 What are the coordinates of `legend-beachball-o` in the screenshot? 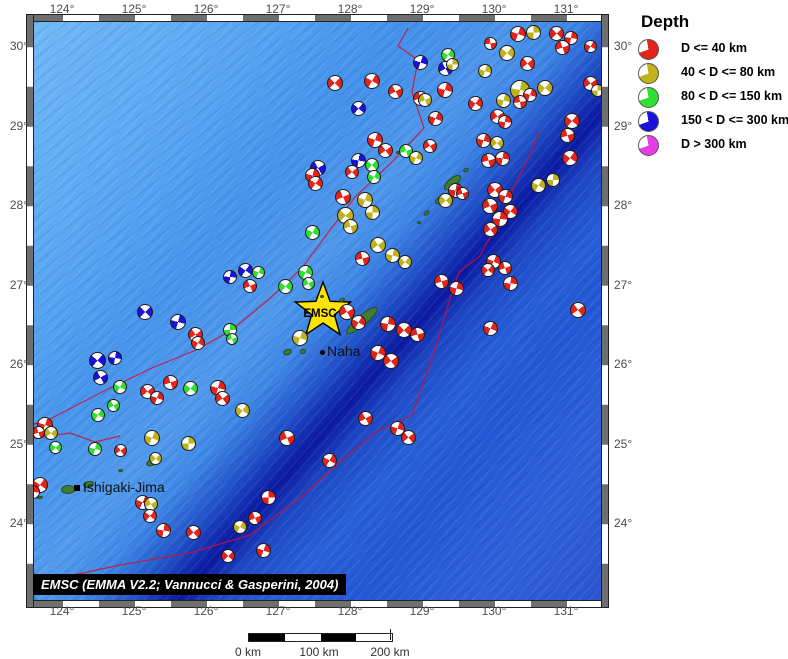 It's located at (648, 73).